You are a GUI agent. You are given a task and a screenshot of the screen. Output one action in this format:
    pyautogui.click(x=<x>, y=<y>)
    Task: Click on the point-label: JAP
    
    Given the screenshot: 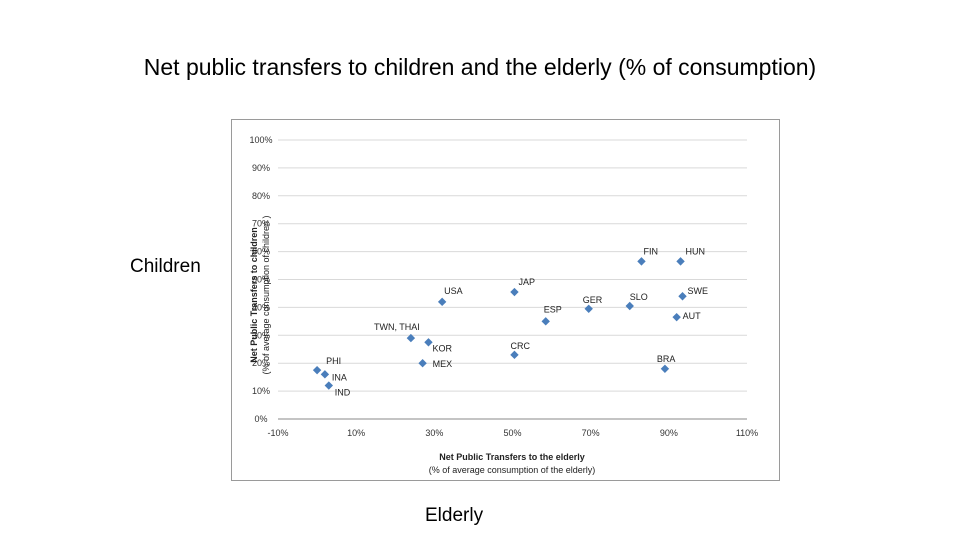 What is the action you would take?
    pyautogui.click(x=526, y=282)
    